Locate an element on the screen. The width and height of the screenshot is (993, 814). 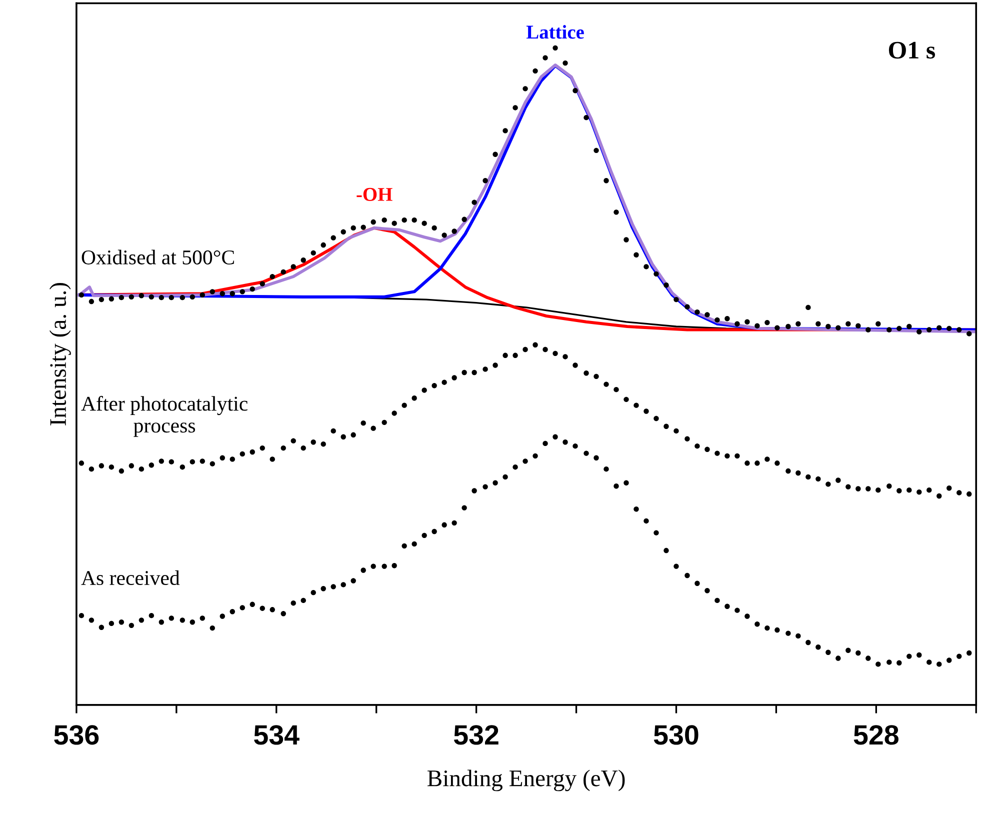
series-label: Oxidised at 500°C is located at coordinates (158, 257).